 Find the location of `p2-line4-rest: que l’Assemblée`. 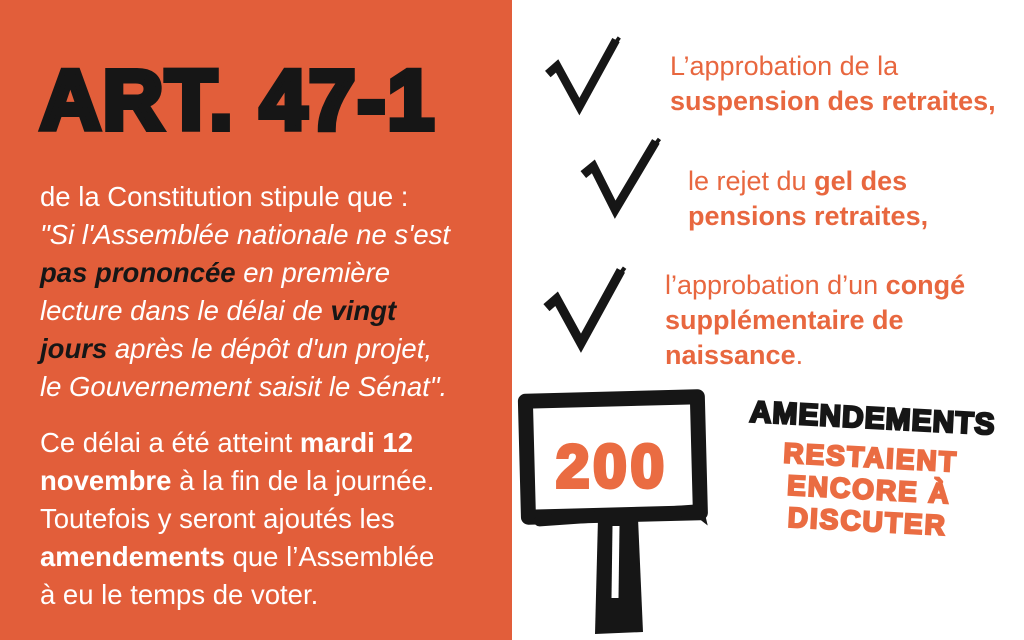

p2-line4-rest: que l’Assemblée is located at coordinates (329, 556).